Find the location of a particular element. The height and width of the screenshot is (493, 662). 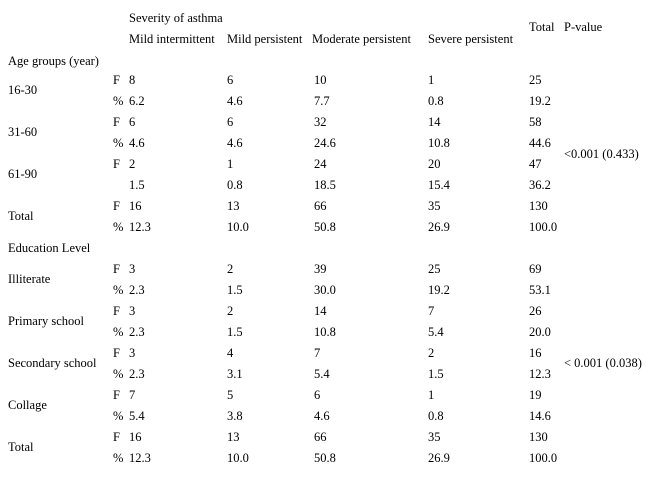

col-header-mild-persistent: Mild persistent is located at coordinates (265, 39).